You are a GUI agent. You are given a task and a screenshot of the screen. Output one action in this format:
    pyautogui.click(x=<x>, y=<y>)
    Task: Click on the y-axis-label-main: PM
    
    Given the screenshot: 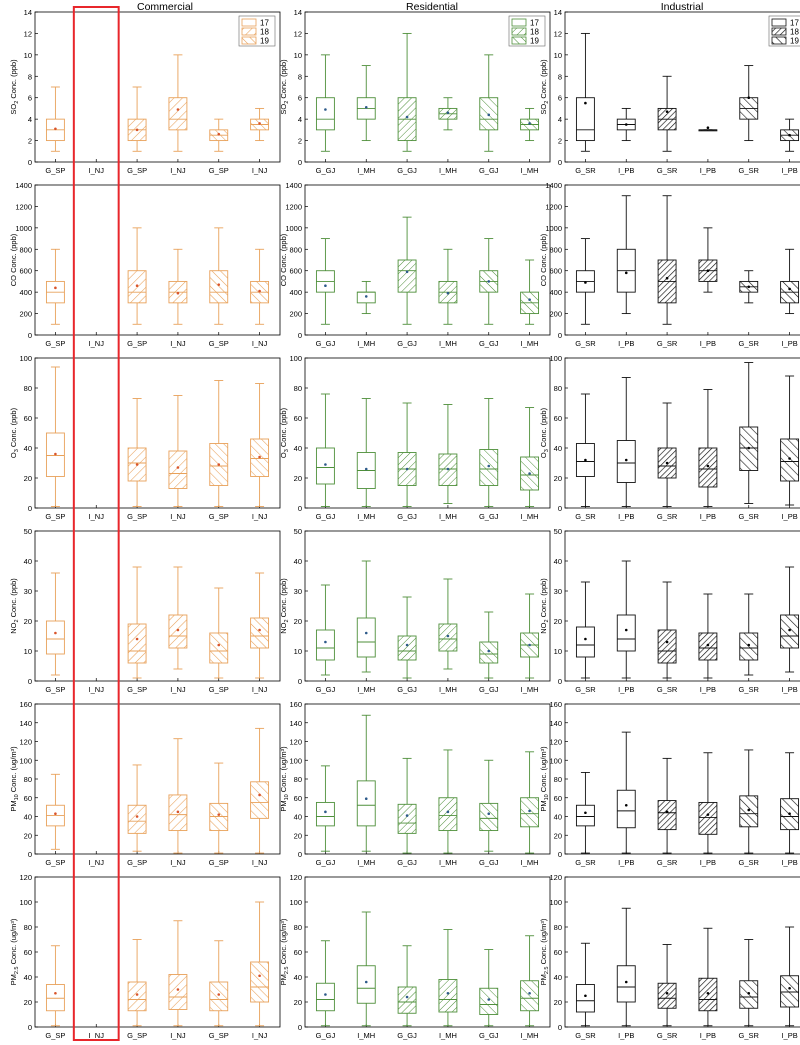 What is the action you would take?
    pyautogui.click(x=283, y=979)
    